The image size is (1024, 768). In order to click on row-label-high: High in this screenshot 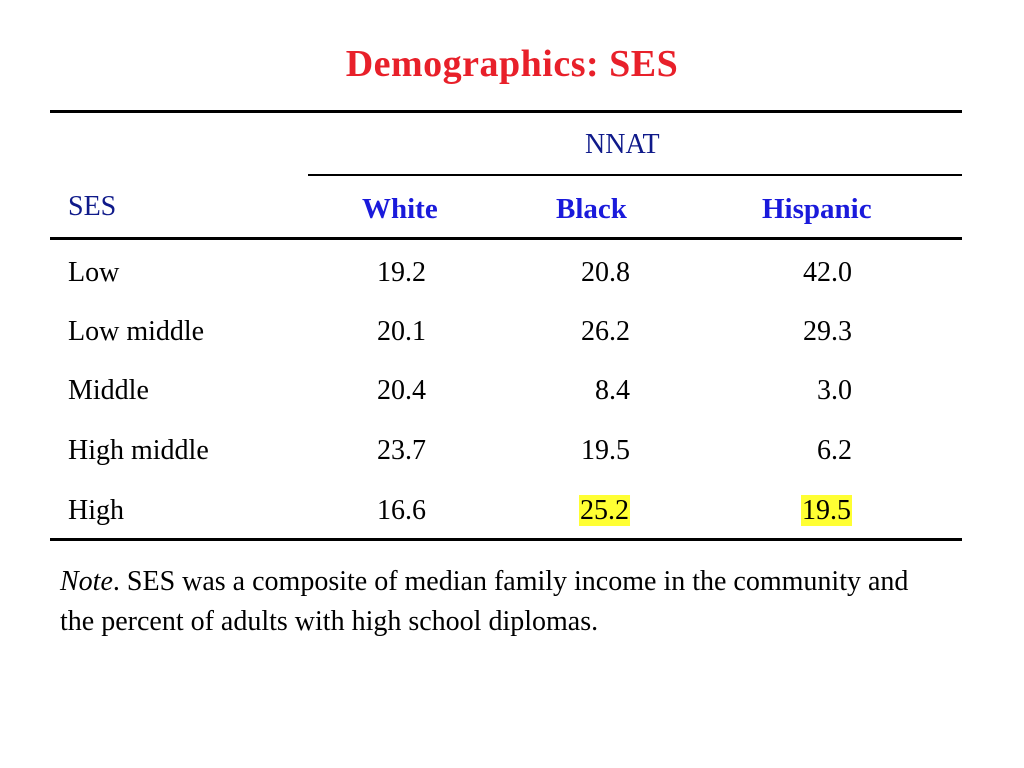, I will do `click(96, 510)`.